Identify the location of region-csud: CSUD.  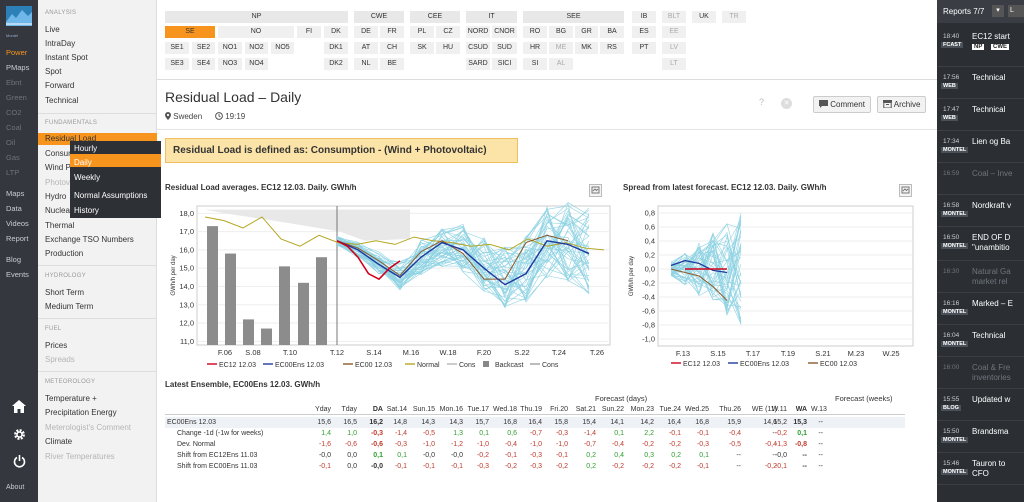
(478, 48).